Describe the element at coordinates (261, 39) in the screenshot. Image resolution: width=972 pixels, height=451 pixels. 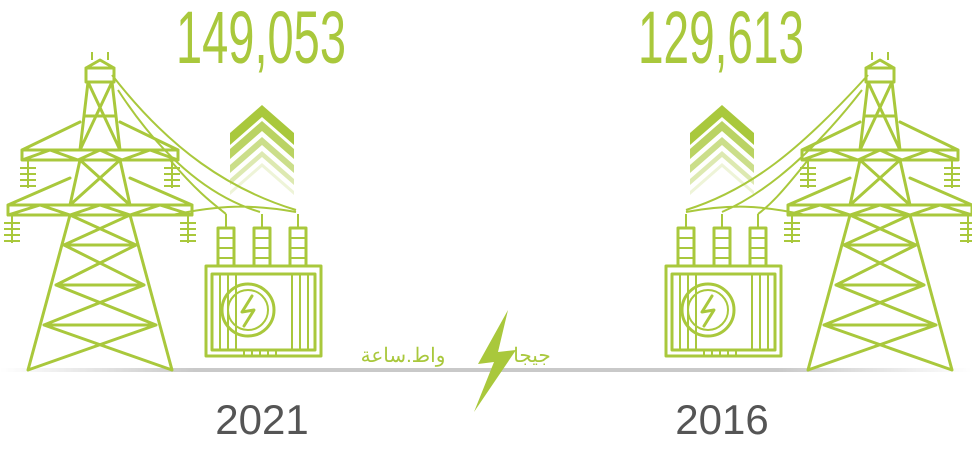
I see `amount: 149,053` at that location.